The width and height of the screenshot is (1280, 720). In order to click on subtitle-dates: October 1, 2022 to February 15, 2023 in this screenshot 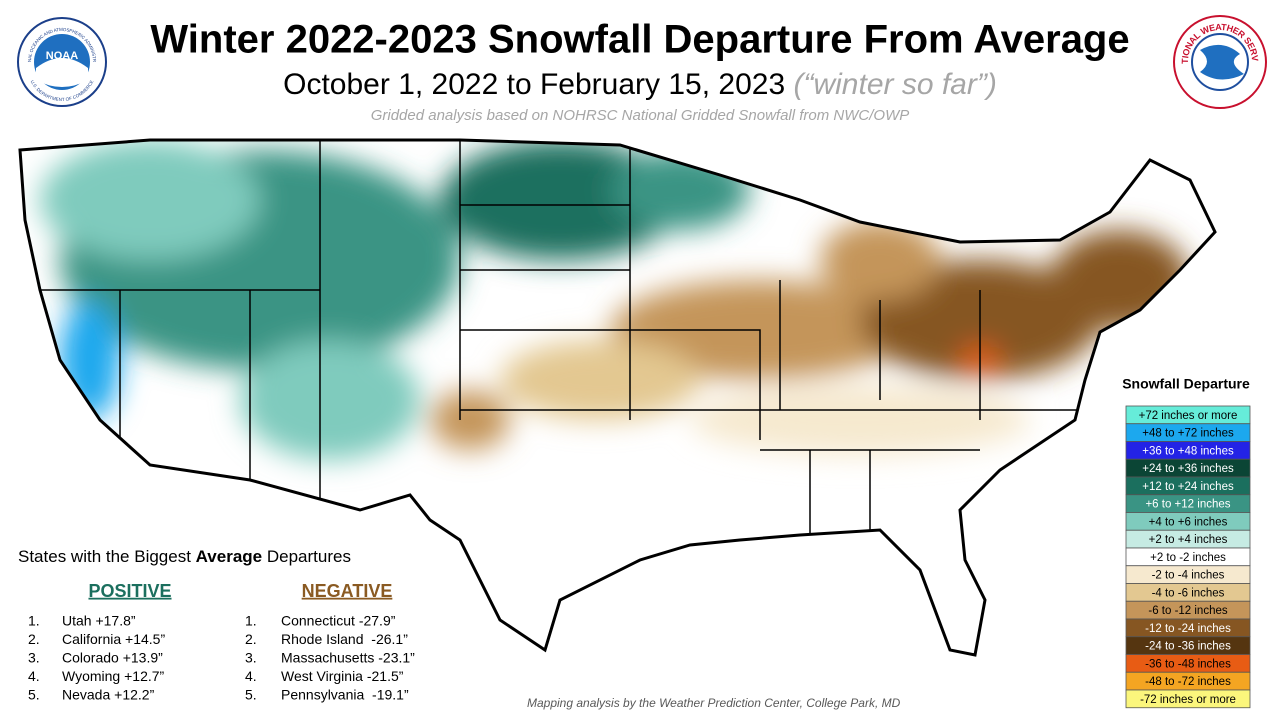, I will do `click(534, 84)`.